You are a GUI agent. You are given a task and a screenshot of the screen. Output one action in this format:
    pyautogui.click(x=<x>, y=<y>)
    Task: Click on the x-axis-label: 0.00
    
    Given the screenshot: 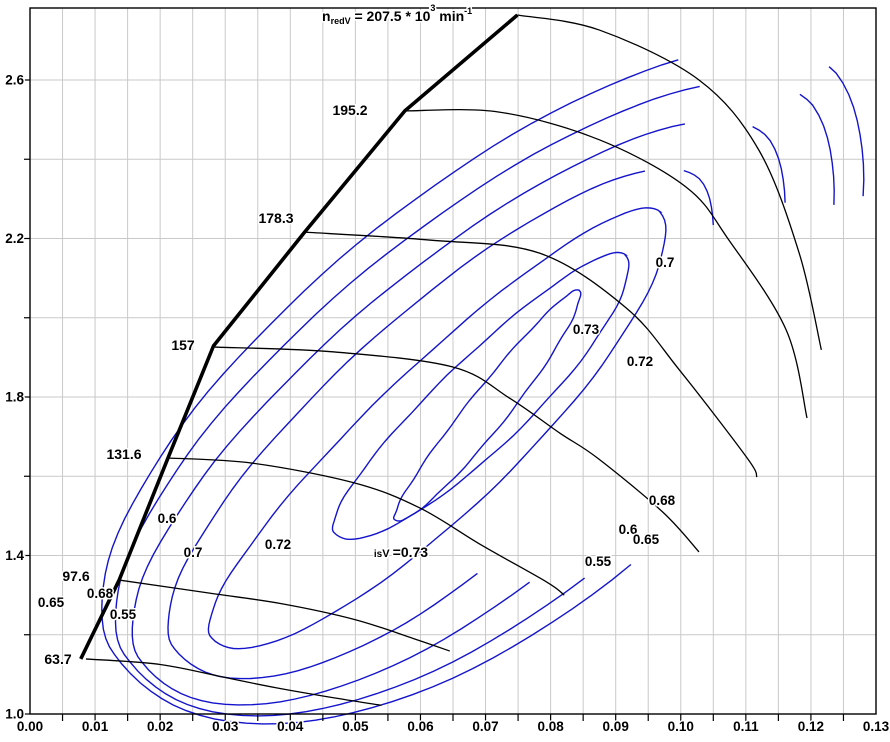 What is the action you would take?
    pyautogui.click(x=30, y=726)
    